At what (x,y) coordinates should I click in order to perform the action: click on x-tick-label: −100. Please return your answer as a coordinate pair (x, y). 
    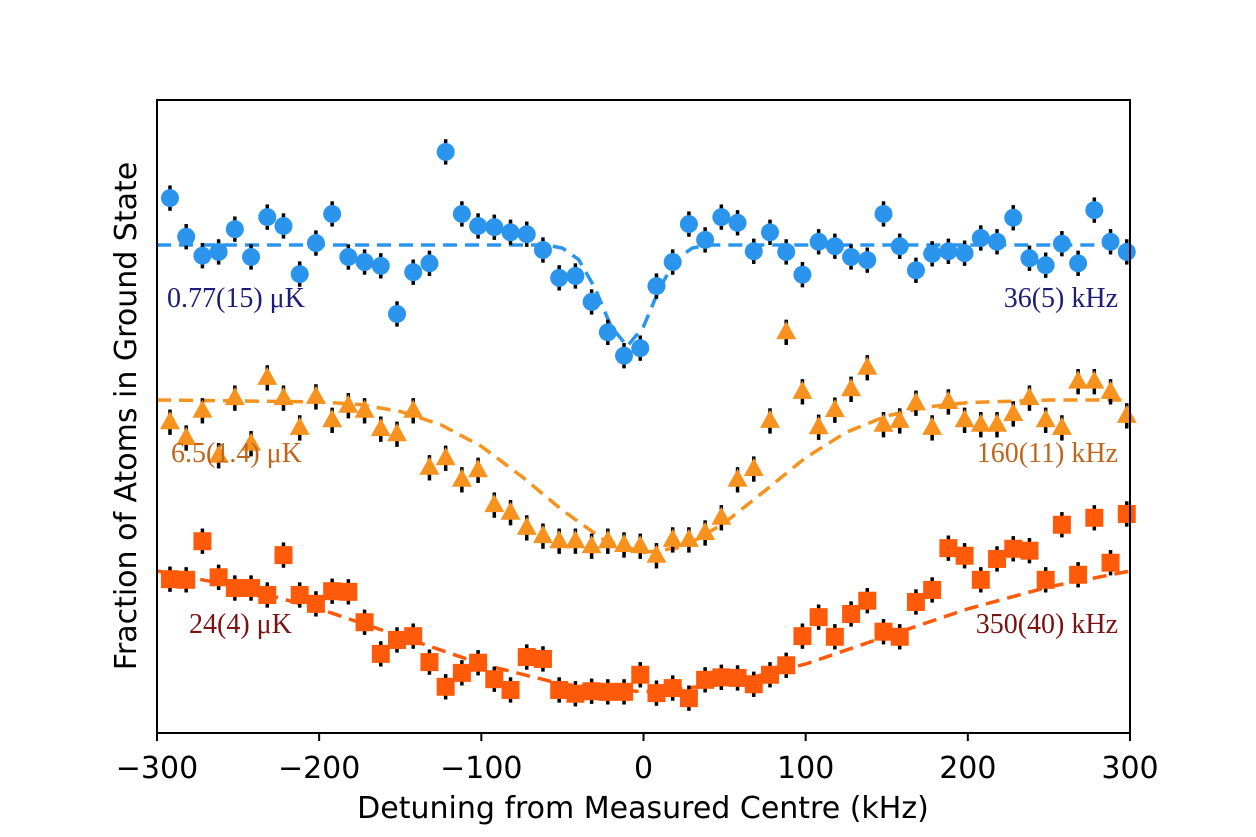
    Looking at the image, I should click on (481, 768).